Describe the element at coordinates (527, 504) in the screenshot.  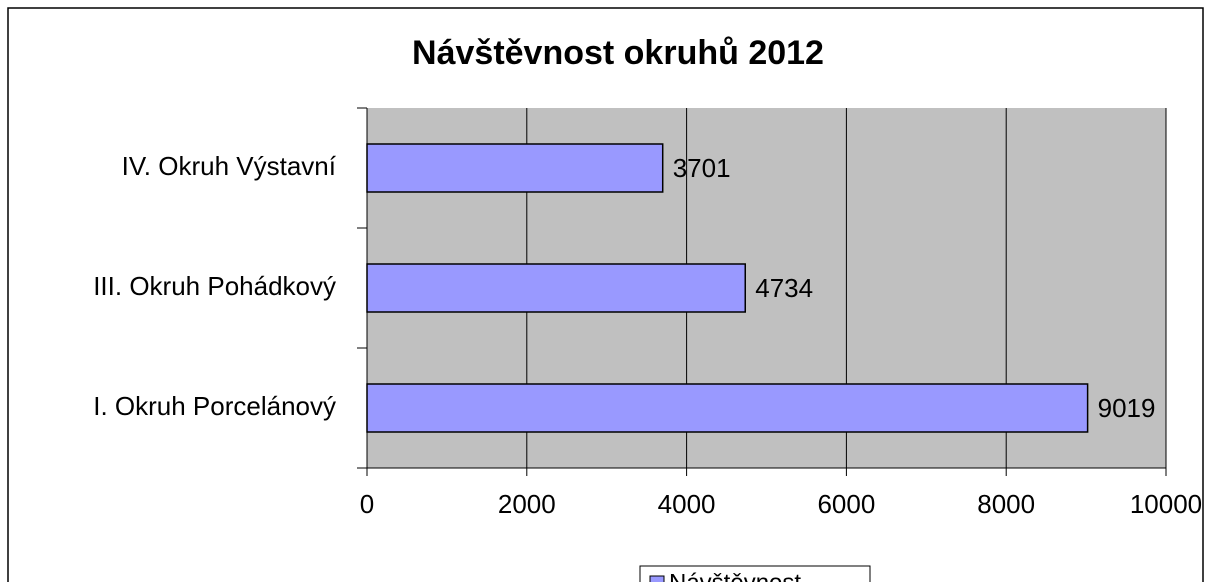
I see `x-tick-label: 2000` at that location.